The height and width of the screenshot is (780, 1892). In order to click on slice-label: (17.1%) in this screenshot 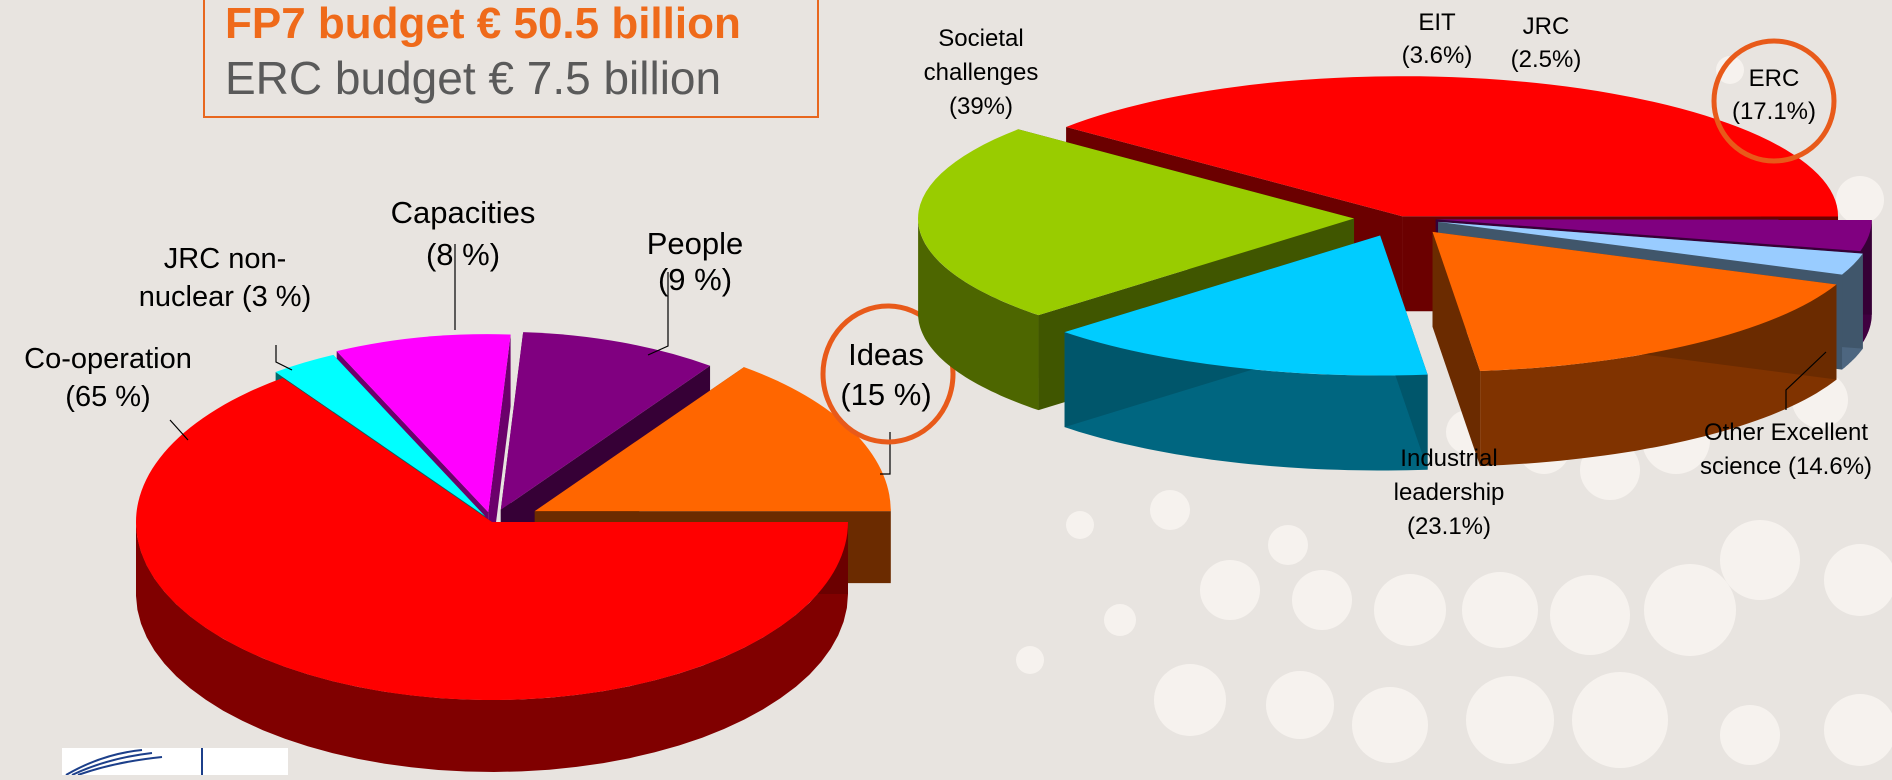, I will do `click(1774, 111)`.